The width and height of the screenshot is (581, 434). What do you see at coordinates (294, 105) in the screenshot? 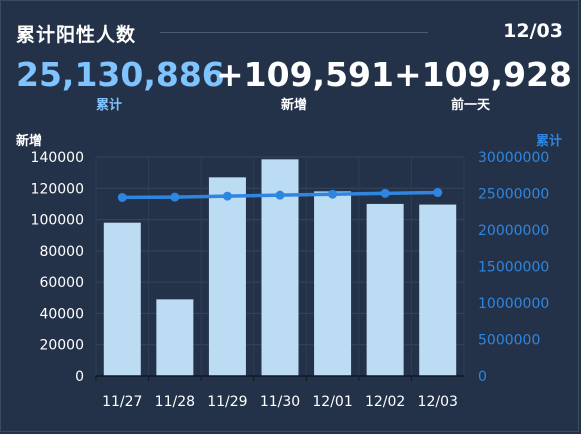
I see `new-label: 新增` at bounding box center [294, 105].